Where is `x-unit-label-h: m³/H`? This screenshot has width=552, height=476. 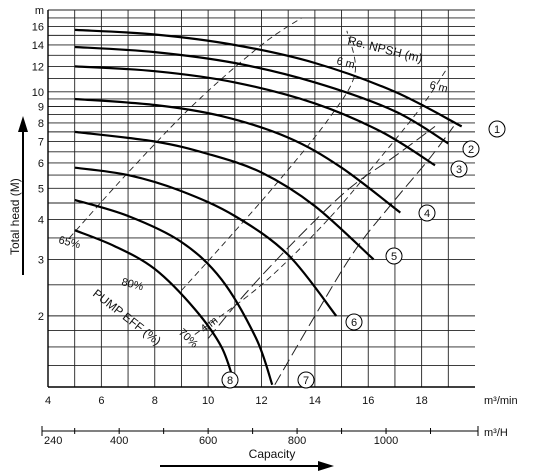 x-unit-label-h: m³/H is located at coordinates (496, 433).